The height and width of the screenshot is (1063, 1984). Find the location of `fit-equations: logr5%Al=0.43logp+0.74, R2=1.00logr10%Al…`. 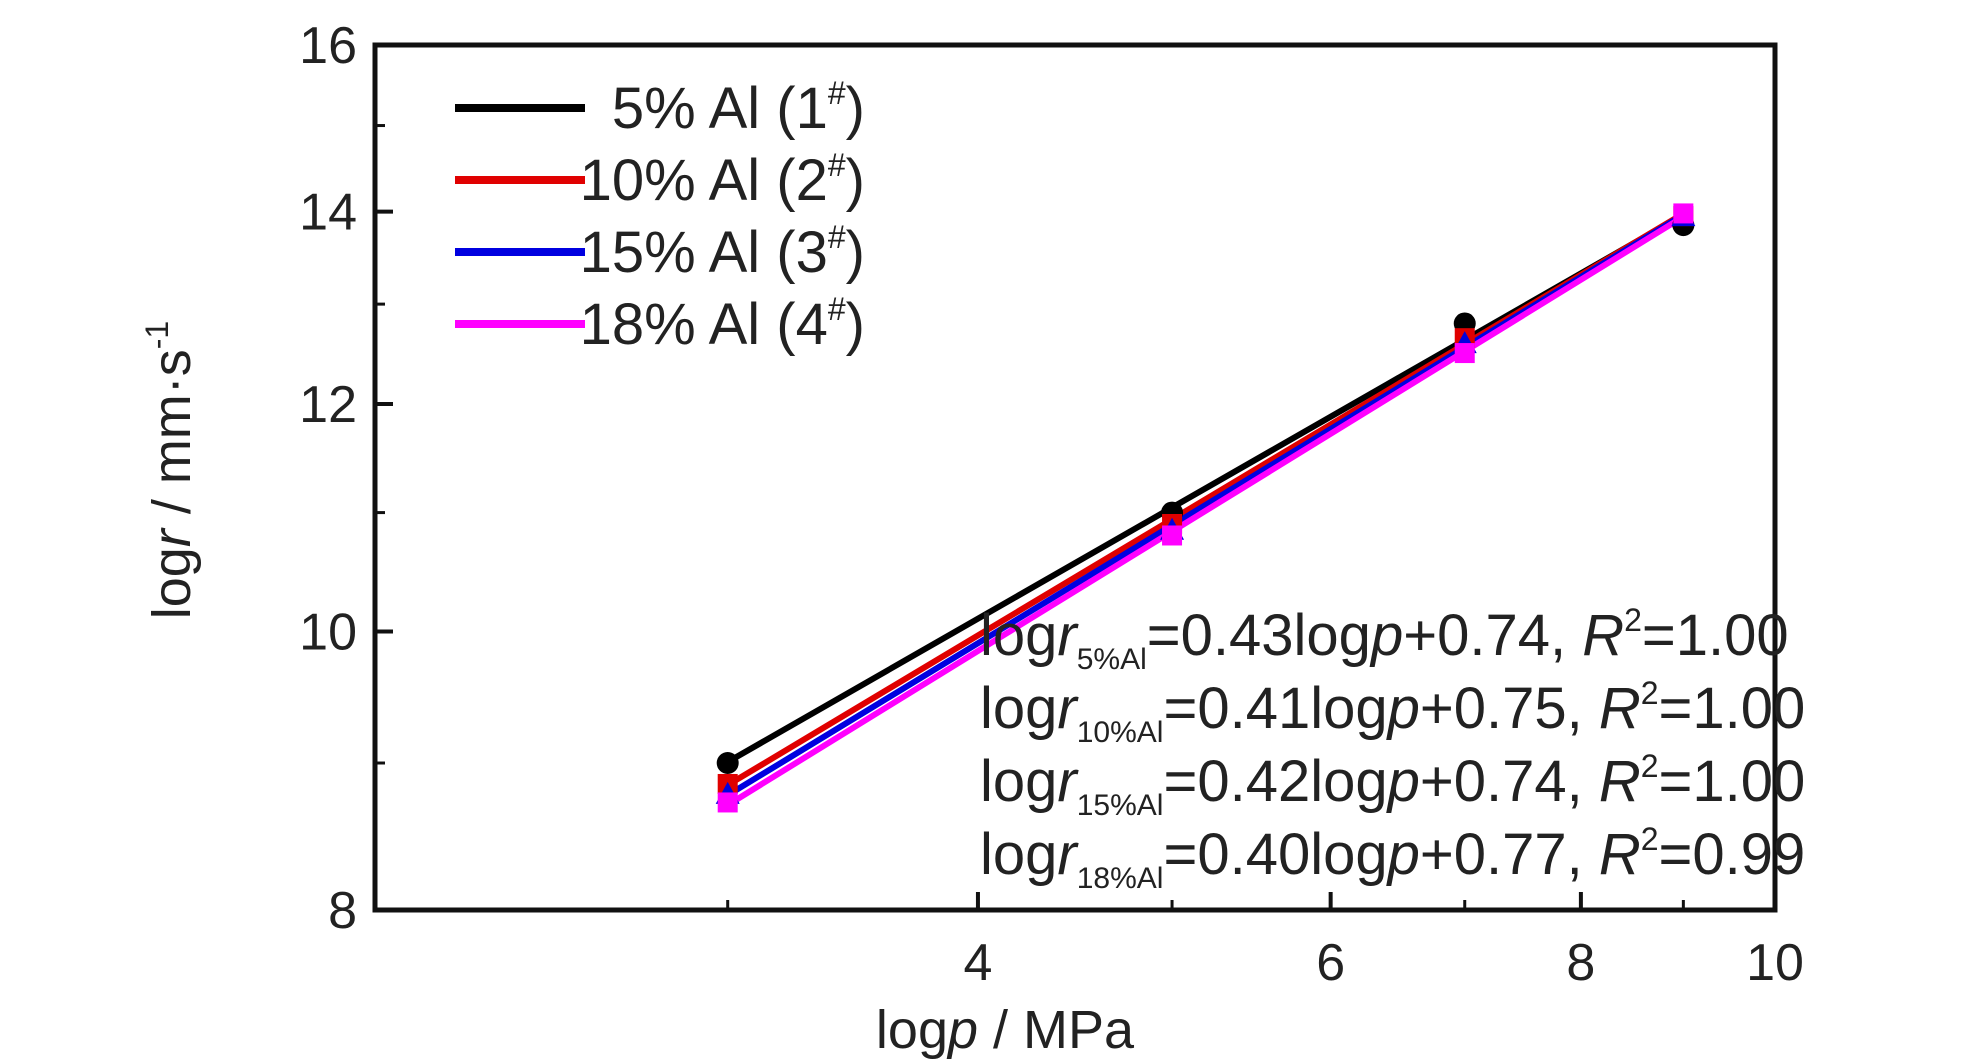

fit-equations: logr5%Al=0.43logp+0.74, R2=1.00logr10%Al… is located at coordinates (1392, 748).